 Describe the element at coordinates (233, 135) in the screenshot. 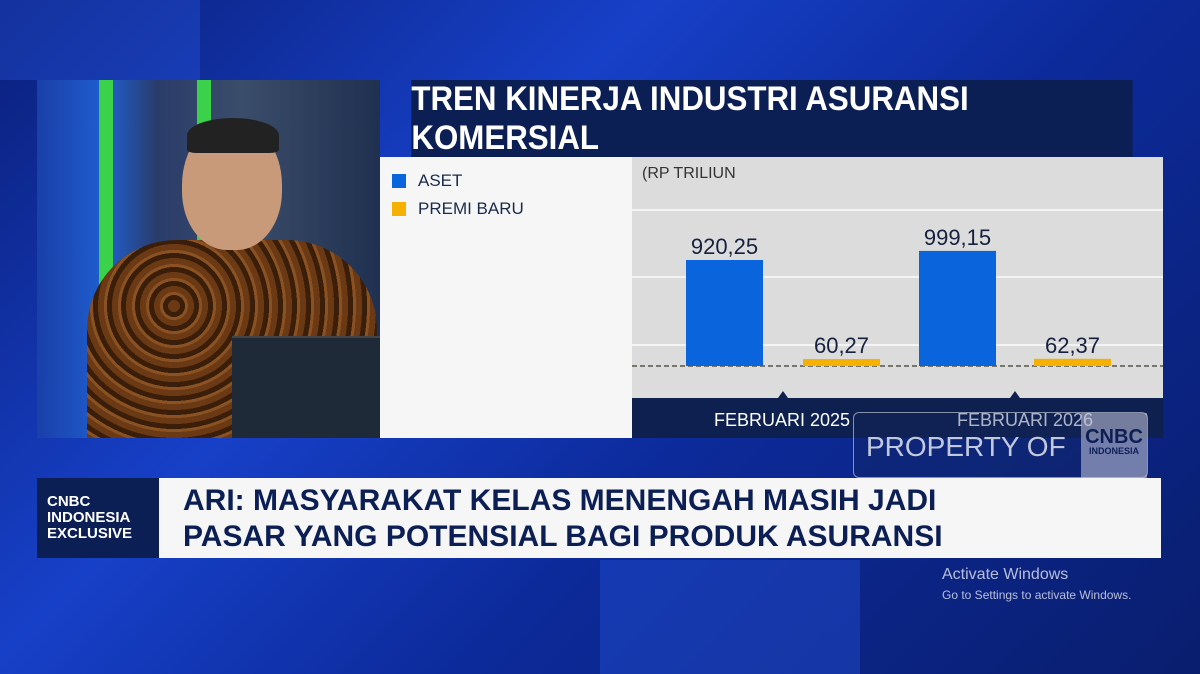

I see `presenter-hair` at that location.